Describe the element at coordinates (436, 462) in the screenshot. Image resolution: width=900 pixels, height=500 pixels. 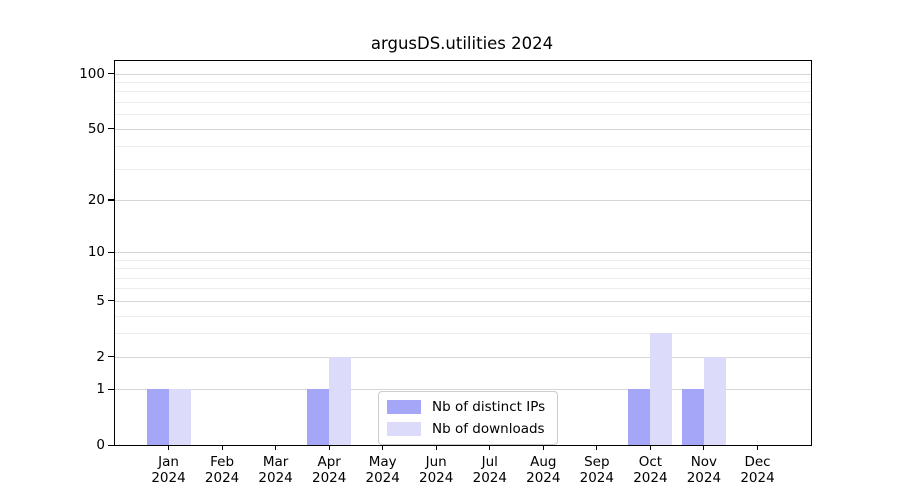
I see `x-tick-month: Jun` at that location.